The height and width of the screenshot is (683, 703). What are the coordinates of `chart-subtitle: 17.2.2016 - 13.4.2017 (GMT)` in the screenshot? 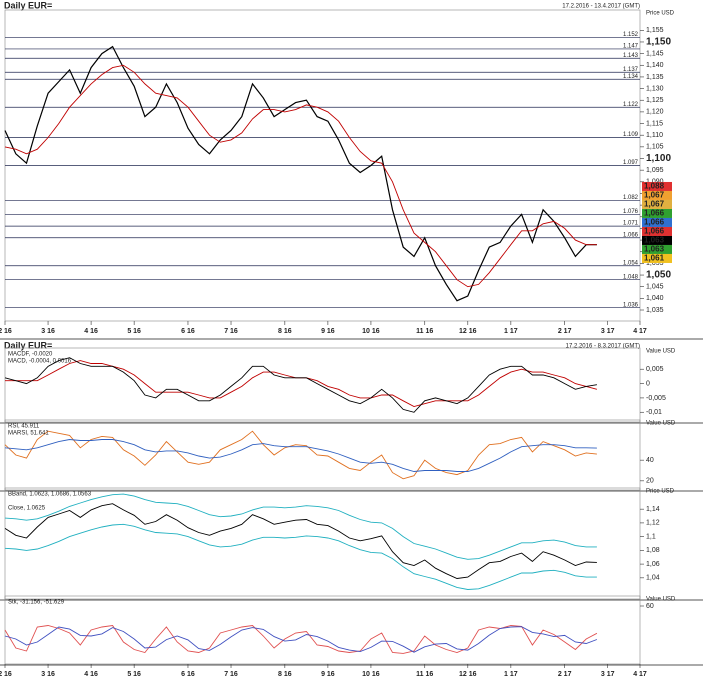 It's located at (601, 7).